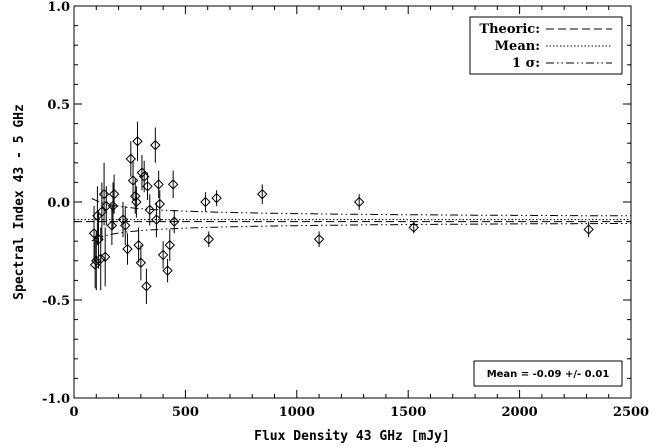 This screenshot has width=668, height=447. What do you see at coordinates (56, 301) in the screenshot?
I see `y-tick-label: -0.5` at bounding box center [56, 301].